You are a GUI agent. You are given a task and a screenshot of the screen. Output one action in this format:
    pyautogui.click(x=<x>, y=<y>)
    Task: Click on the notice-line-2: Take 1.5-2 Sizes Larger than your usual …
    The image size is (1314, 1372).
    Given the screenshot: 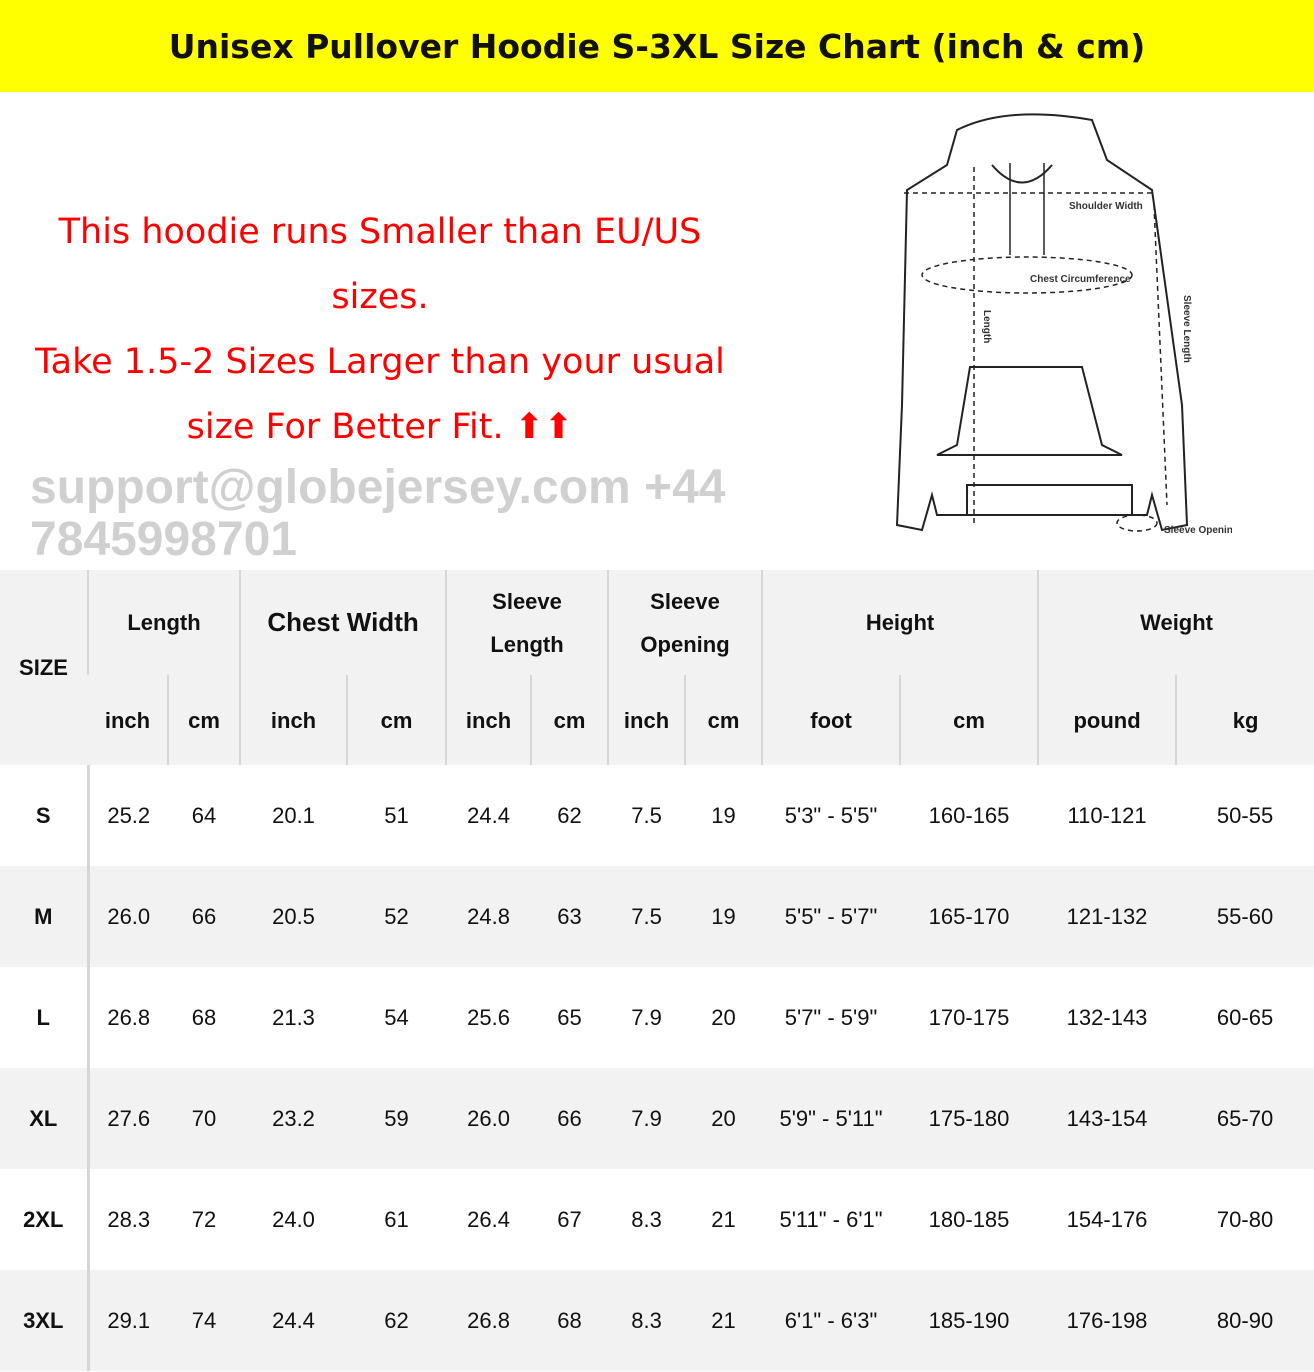 What is the action you would take?
    pyautogui.click(x=380, y=394)
    